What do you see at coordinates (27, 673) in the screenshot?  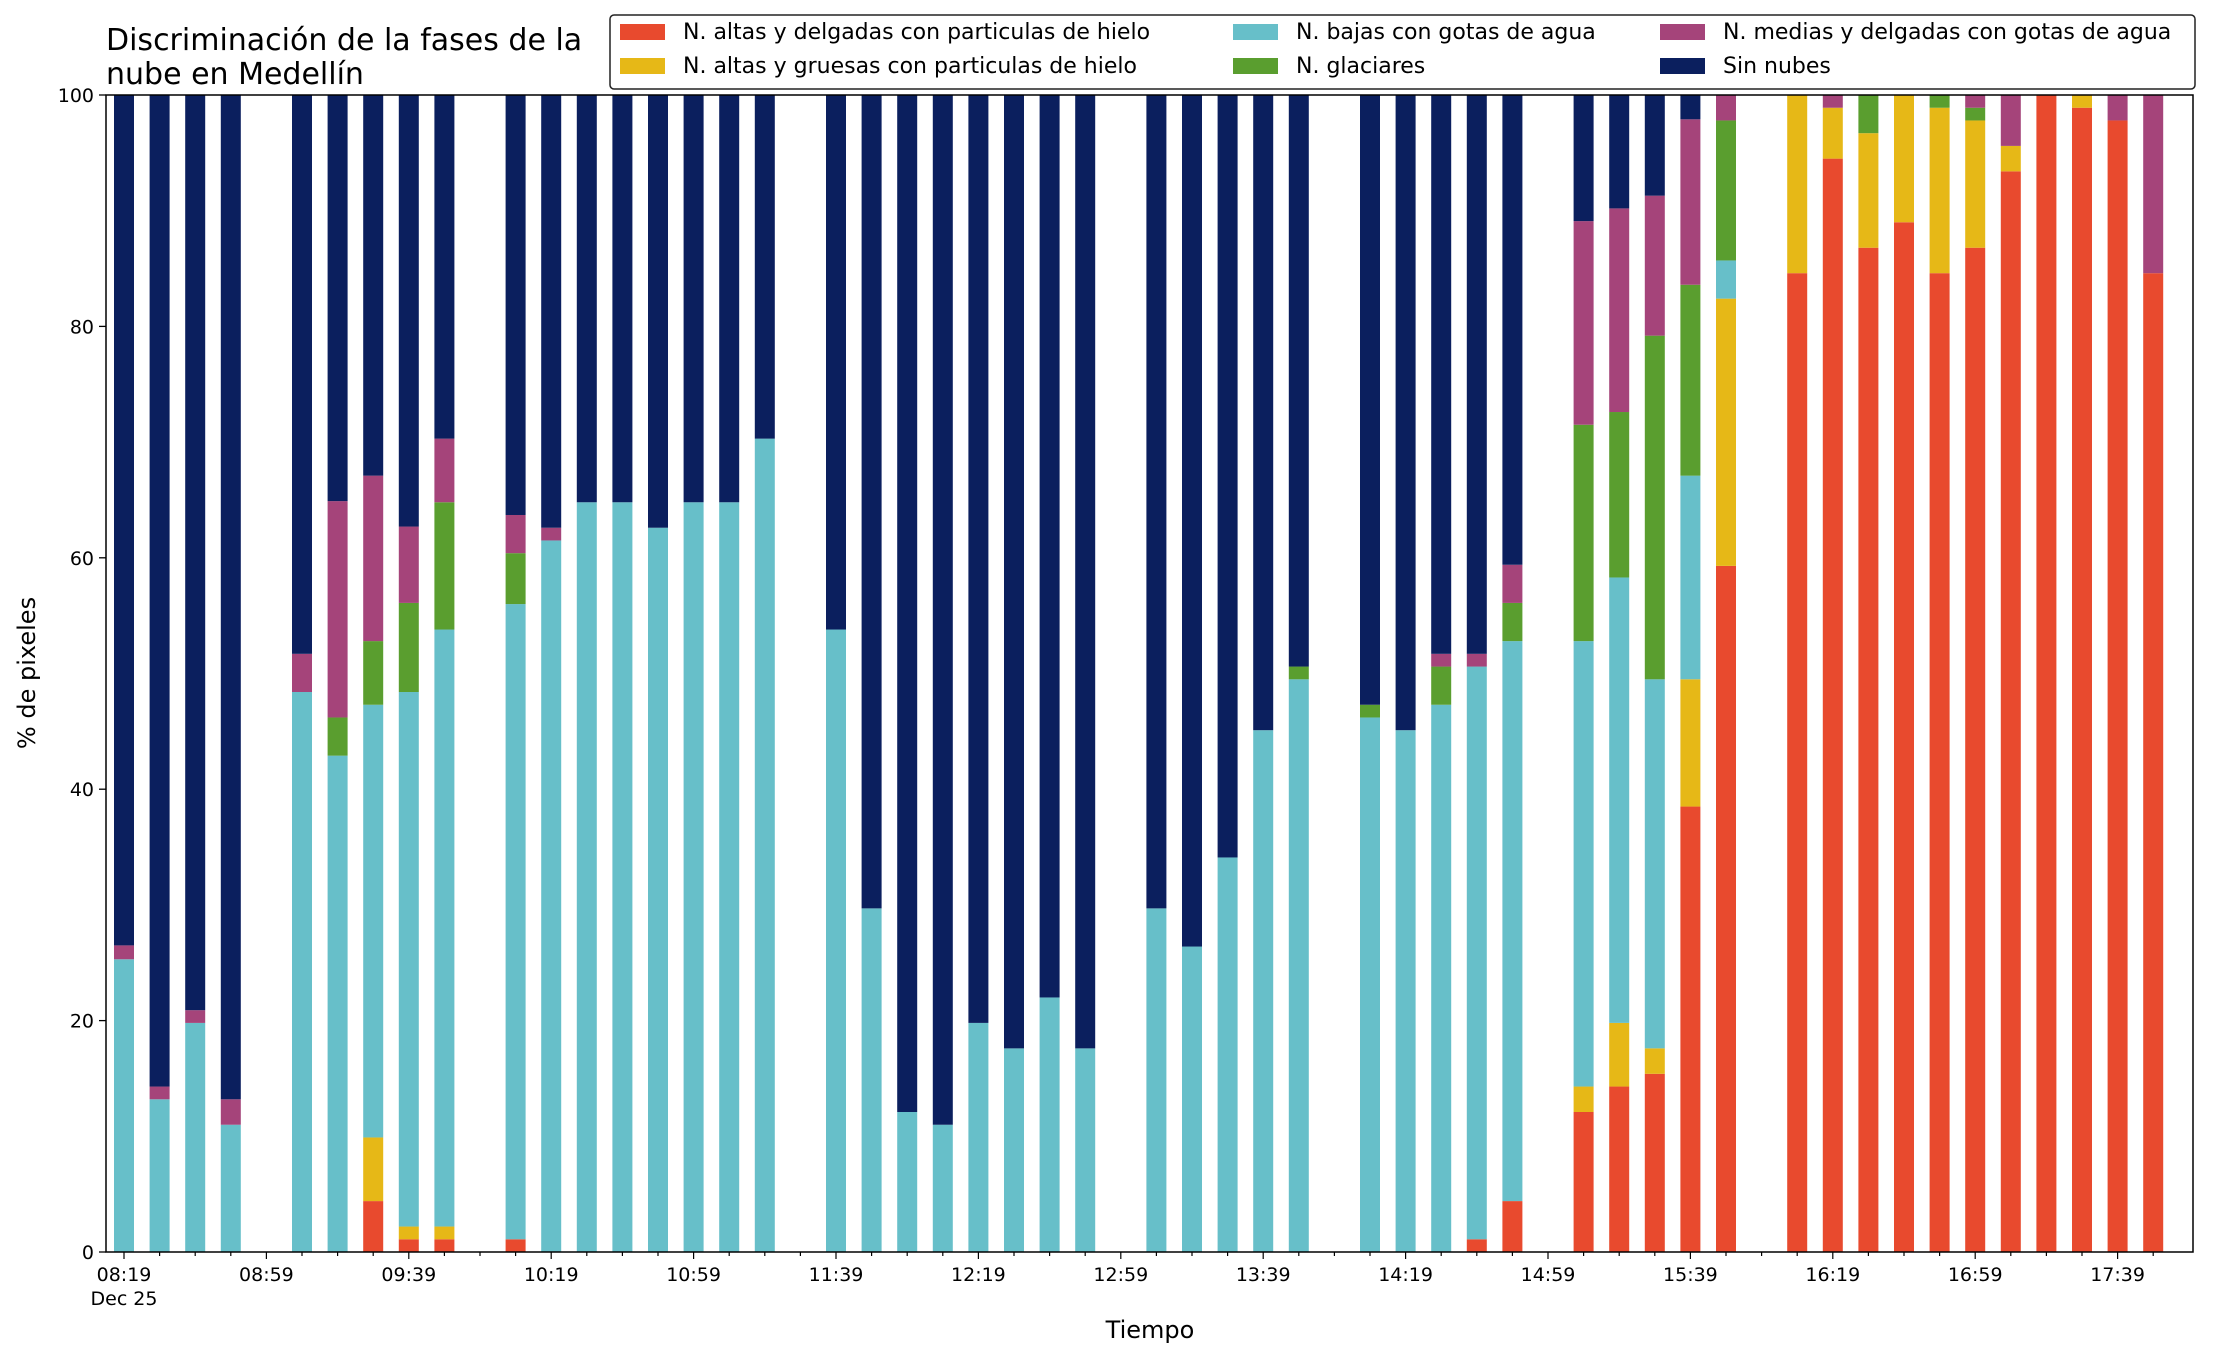 I see `y-axis-label: % de pixeles` at bounding box center [27, 673].